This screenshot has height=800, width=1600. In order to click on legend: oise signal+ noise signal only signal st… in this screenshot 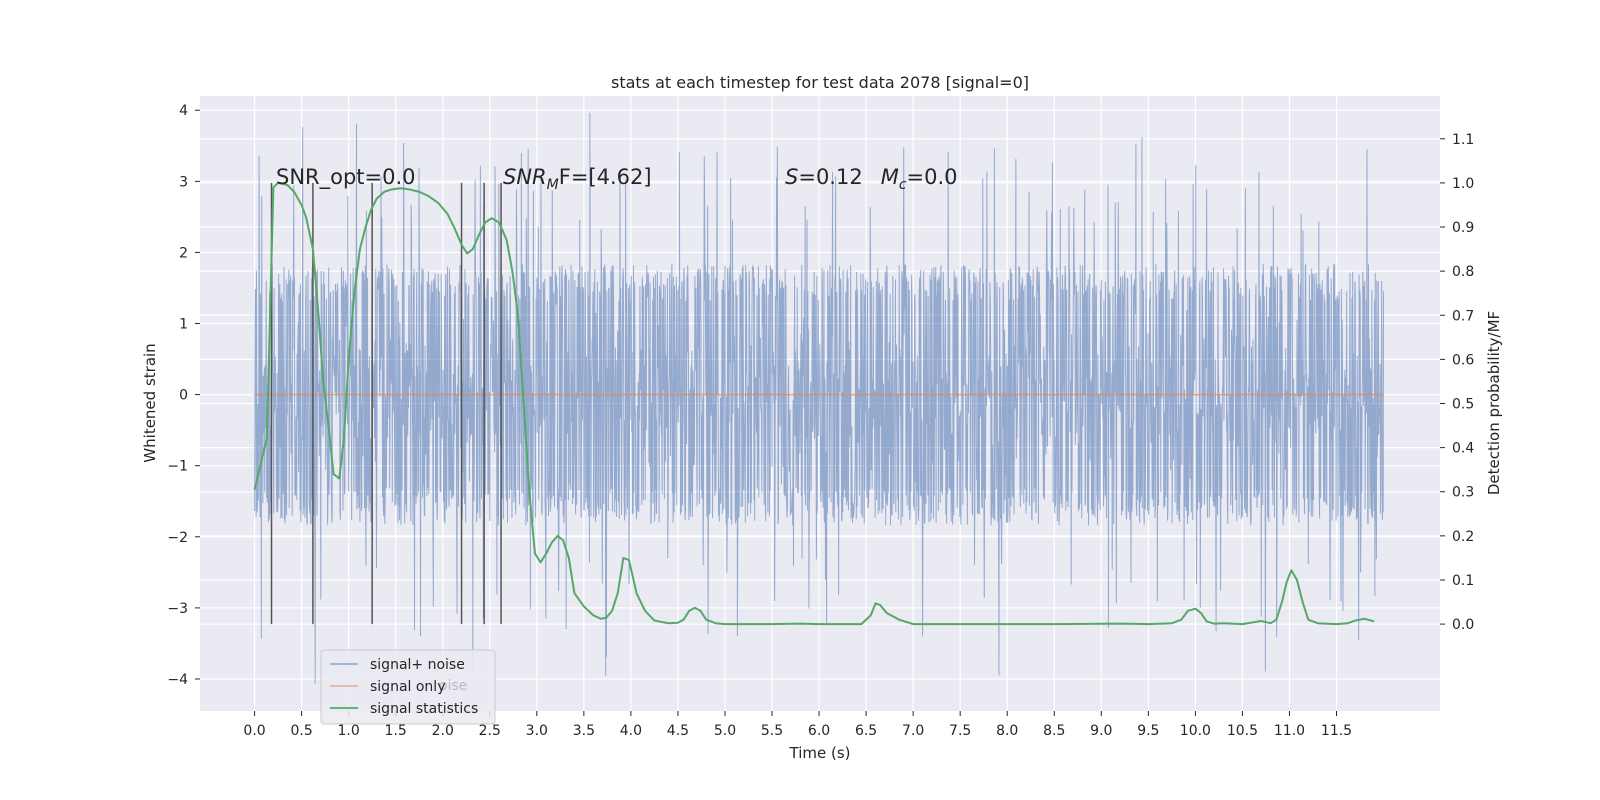, I will do `click(408, 687)`.